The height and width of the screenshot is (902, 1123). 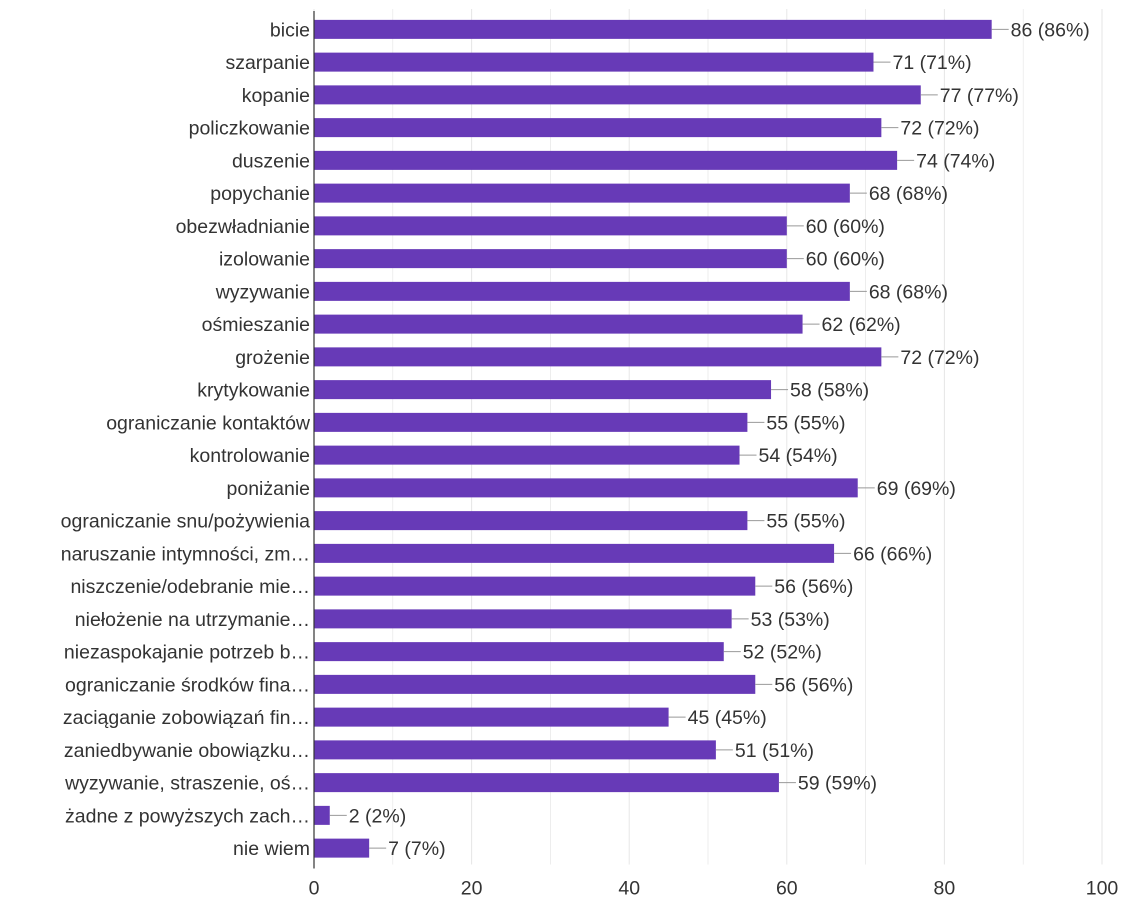 What do you see at coordinates (955, 161) in the screenshot?
I see `value-label: 74 (74%)` at bounding box center [955, 161].